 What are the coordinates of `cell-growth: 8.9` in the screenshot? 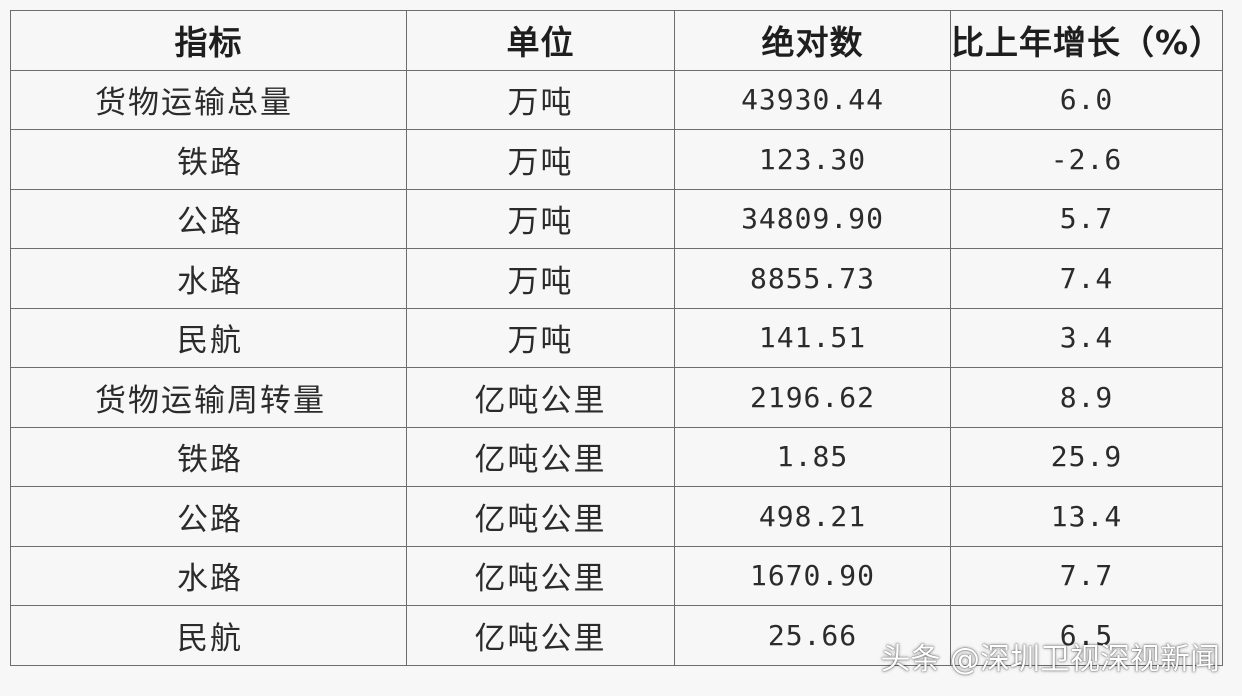 It's located at (1086, 397).